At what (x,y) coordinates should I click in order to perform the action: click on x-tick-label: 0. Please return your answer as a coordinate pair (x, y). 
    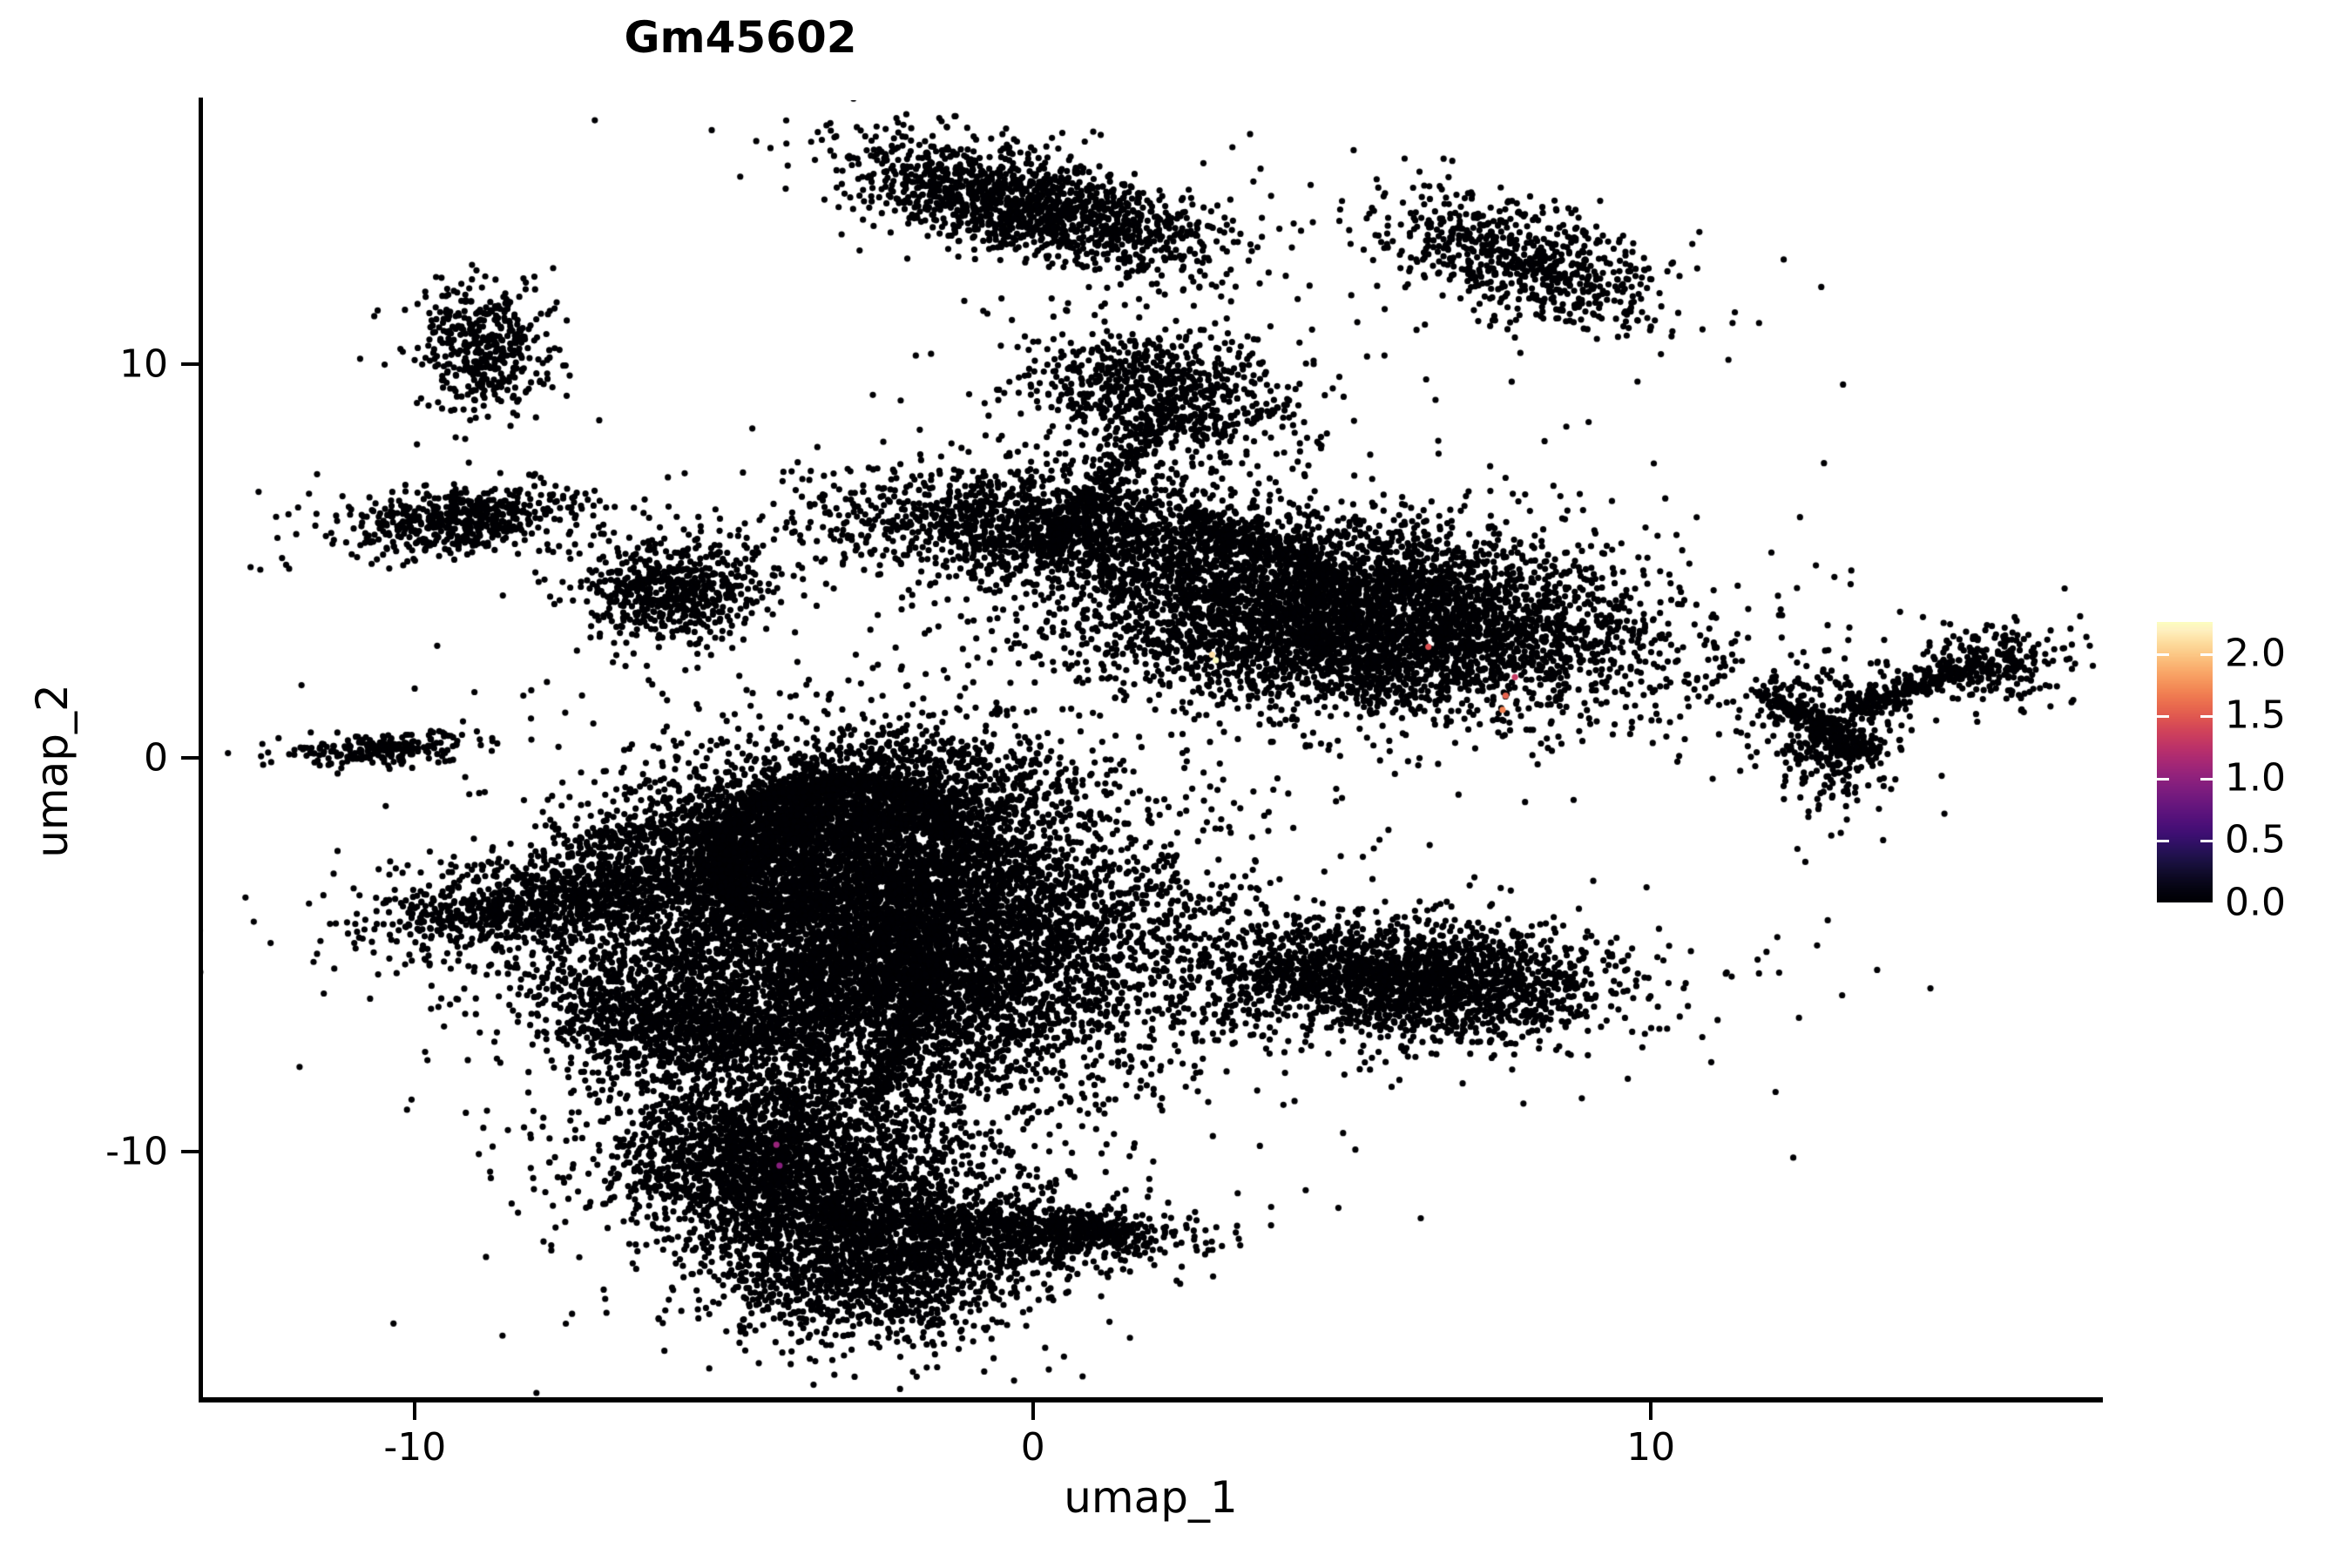
    Looking at the image, I should click on (1032, 1447).